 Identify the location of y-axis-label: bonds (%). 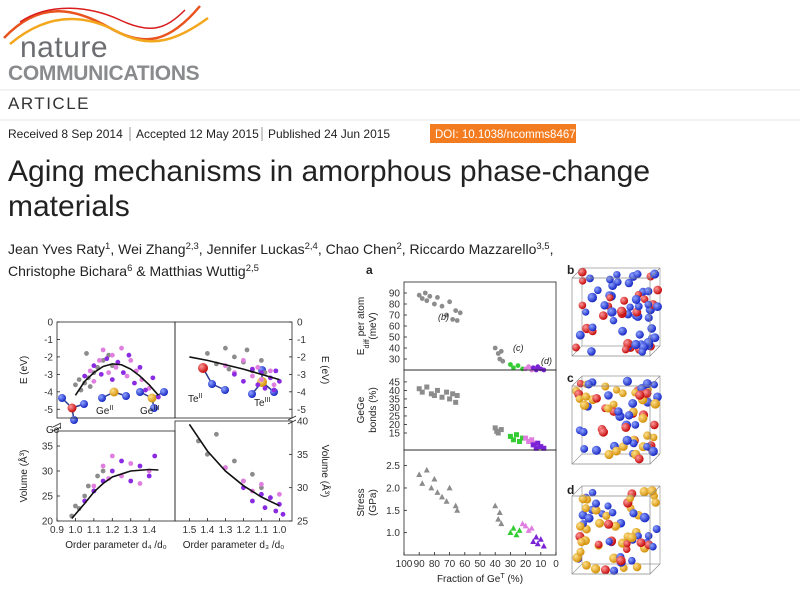
(373, 410).